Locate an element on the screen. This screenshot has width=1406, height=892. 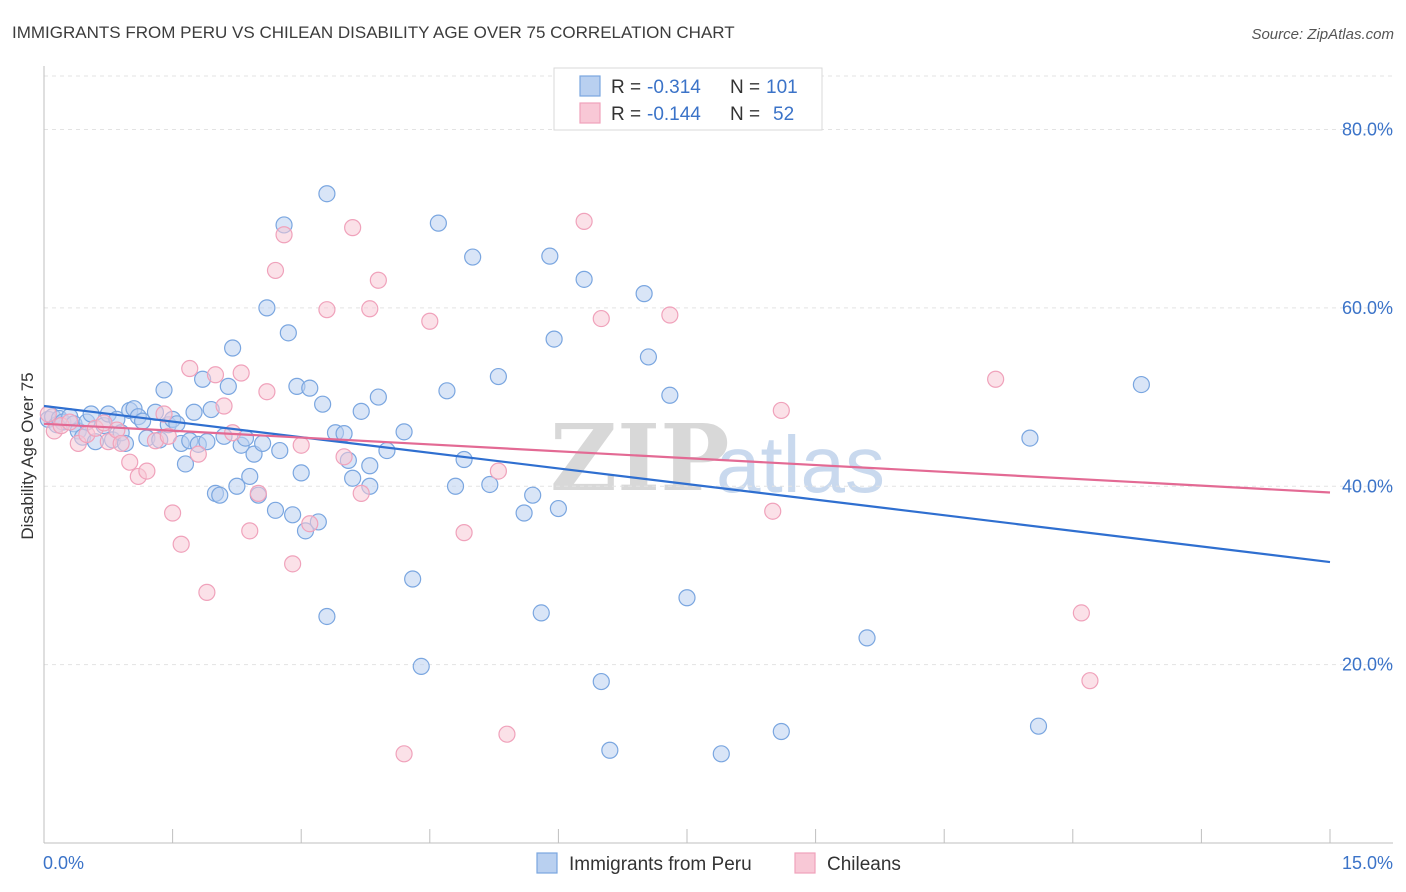
legend-swatch-chileans is located at coordinates (805, 863).